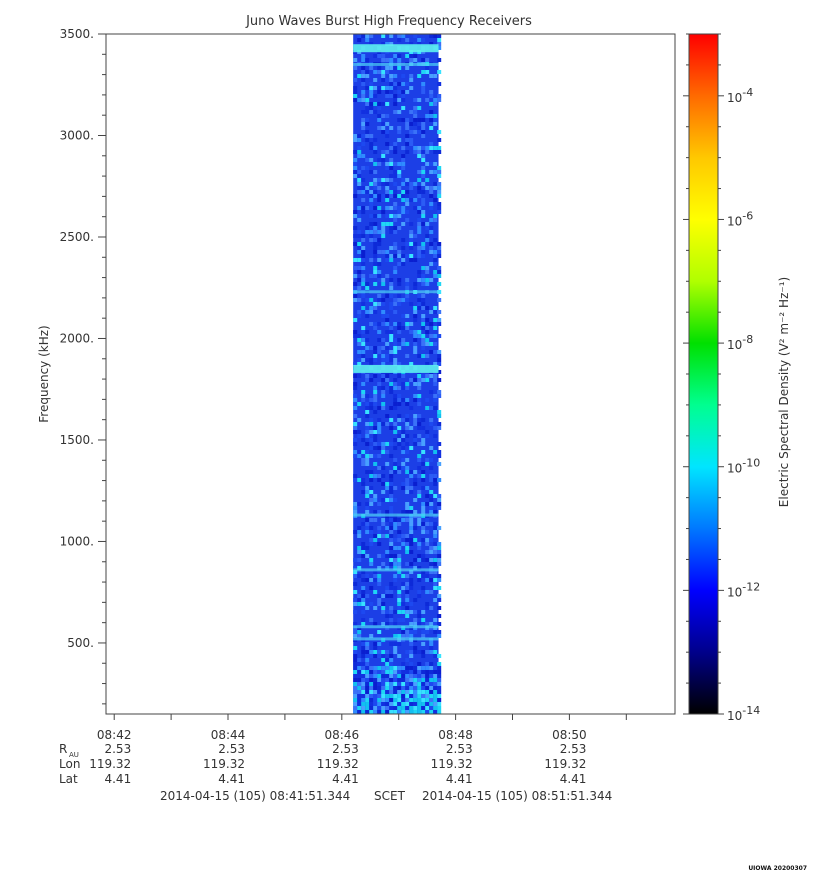 The image size is (815, 880). I want to click on colorbar-tick-label: 10⁻¹⁴, so click(743, 713).